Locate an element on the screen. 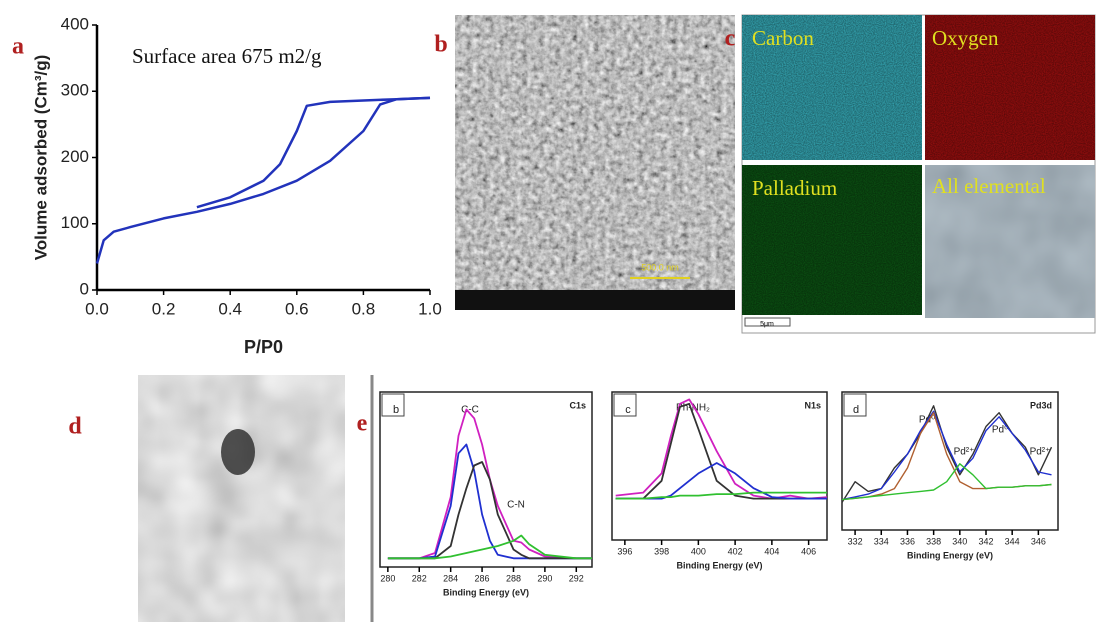 Image resolution: width=1099 pixels, height=631 pixels. nanoparticle is located at coordinates (238, 452).